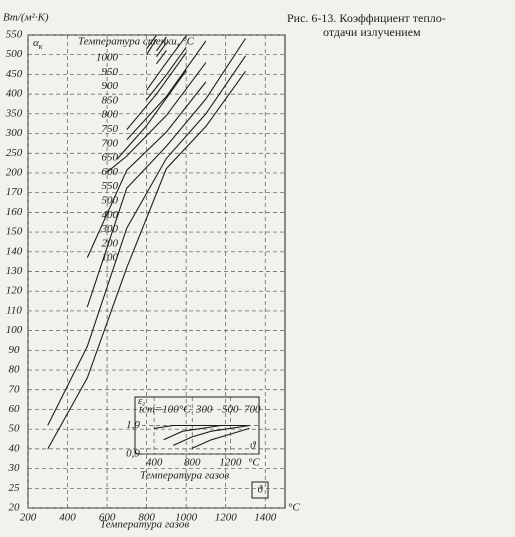 This screenshot has height=537, width=515. I want to click on series-title: Температура стенки, °C, so click(136, 42).